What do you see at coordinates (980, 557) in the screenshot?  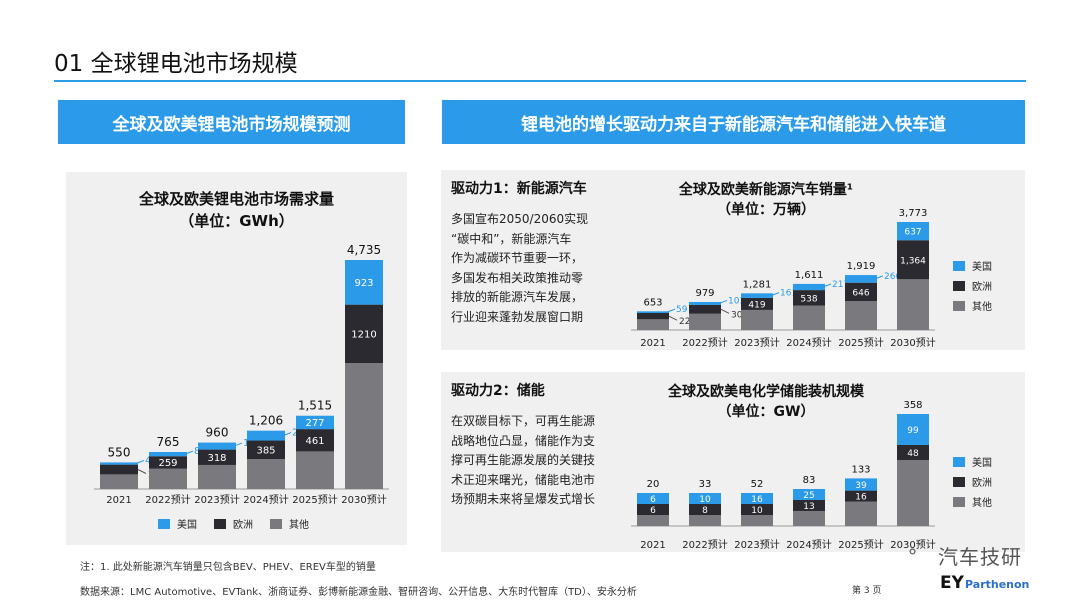 I see `watermark-text: 汽车技研` at bounding box center [980, 557].